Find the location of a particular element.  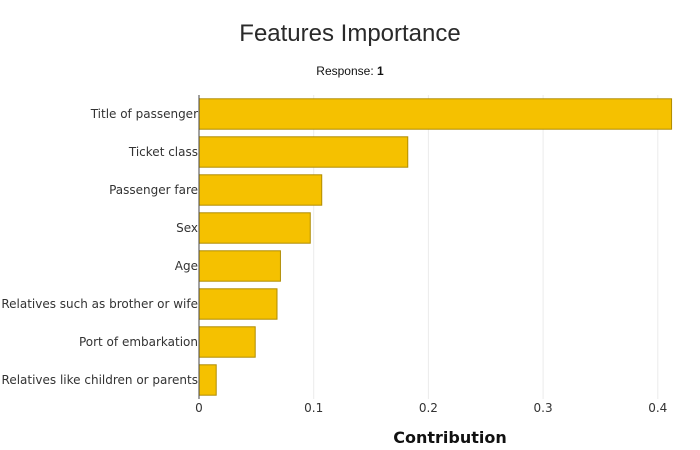

x-tick-label: 0.4 is located at coordinates (657, 408).